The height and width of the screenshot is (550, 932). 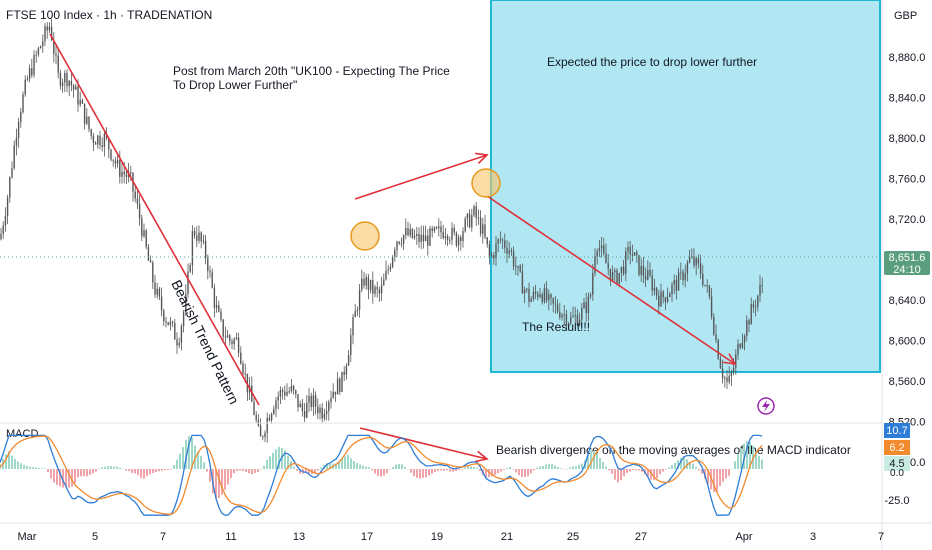 I want to click on macd-low-tick: -25.0, so click(x=896, y=501).